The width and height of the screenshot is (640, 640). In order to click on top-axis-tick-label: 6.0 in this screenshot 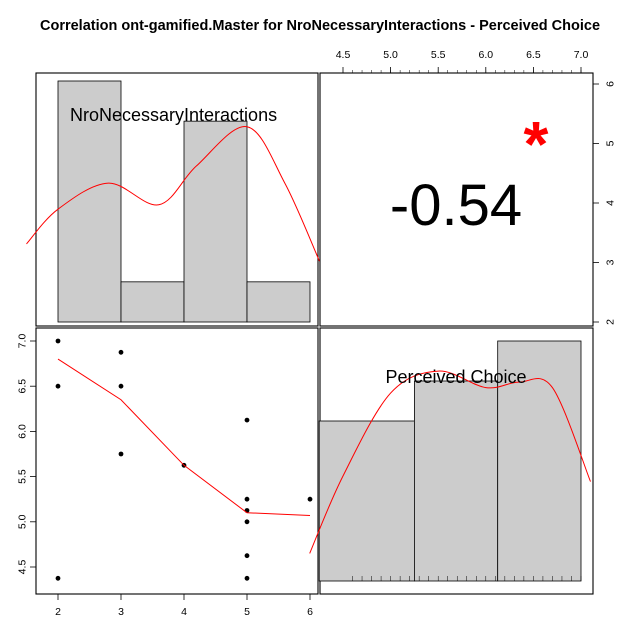, I will do `click(485, 55)`.